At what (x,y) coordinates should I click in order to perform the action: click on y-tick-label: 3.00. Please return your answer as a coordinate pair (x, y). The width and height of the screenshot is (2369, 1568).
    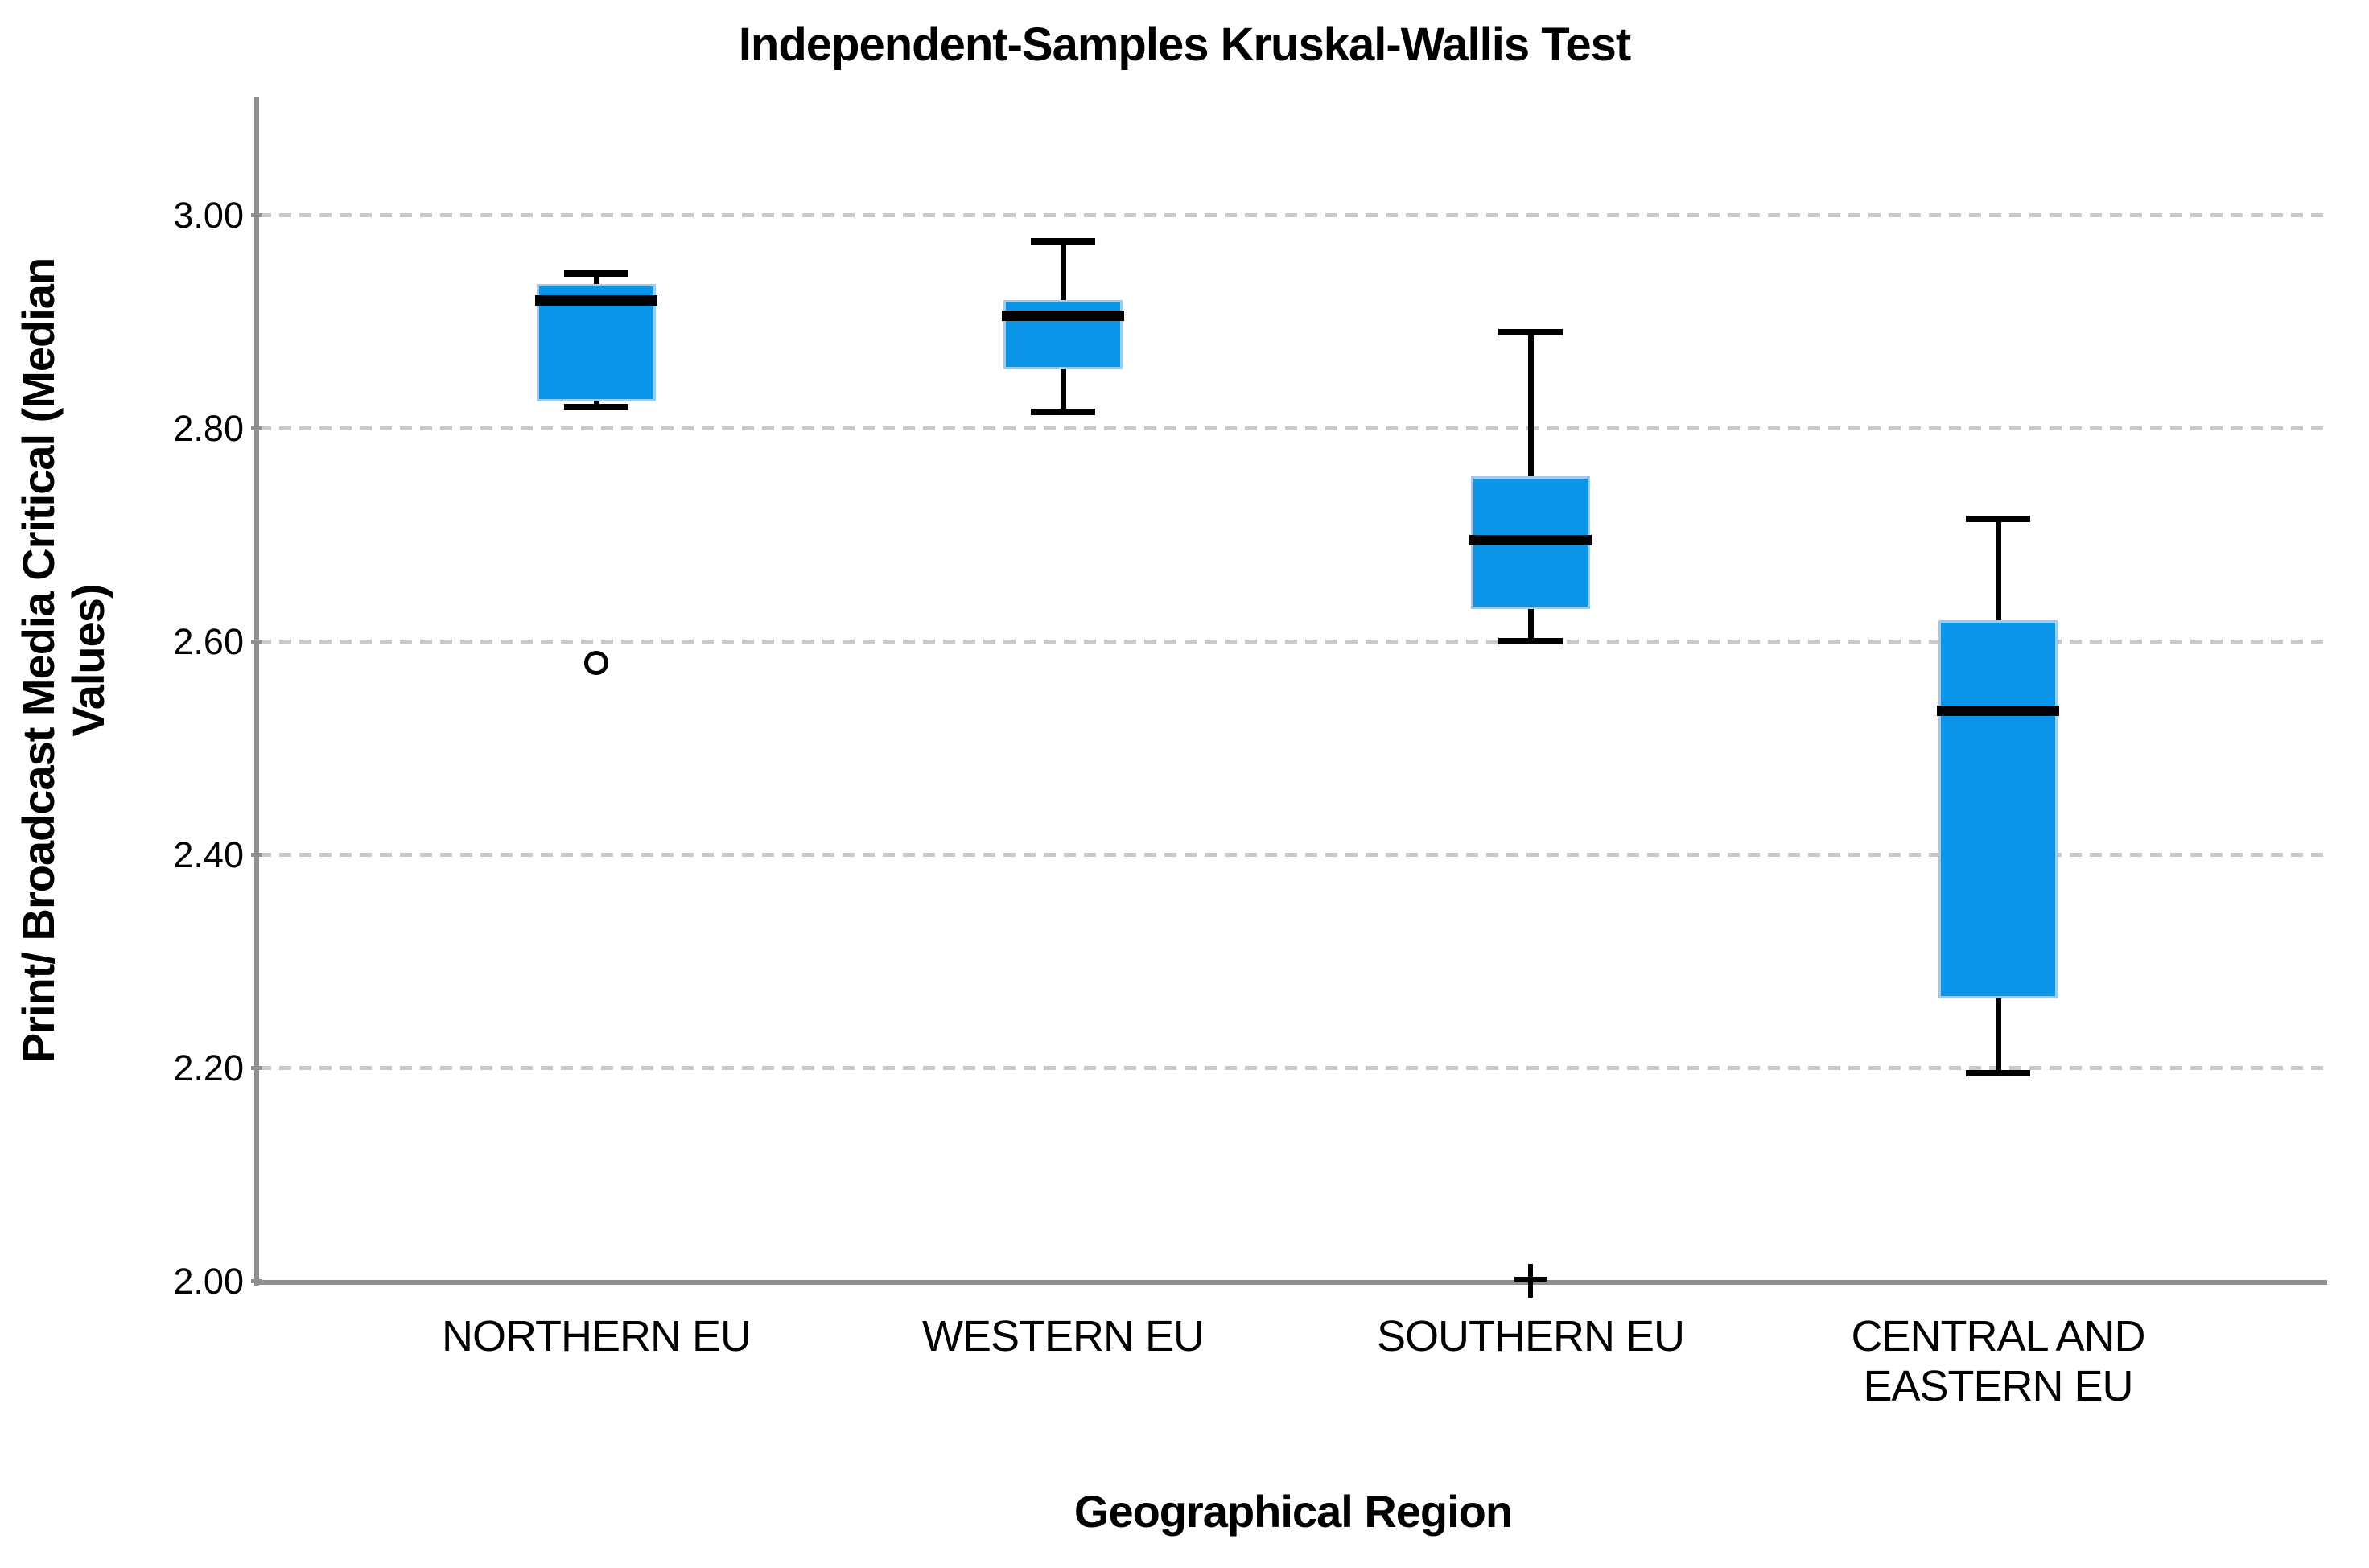
    Looking at the image, I should click on (208, 215).